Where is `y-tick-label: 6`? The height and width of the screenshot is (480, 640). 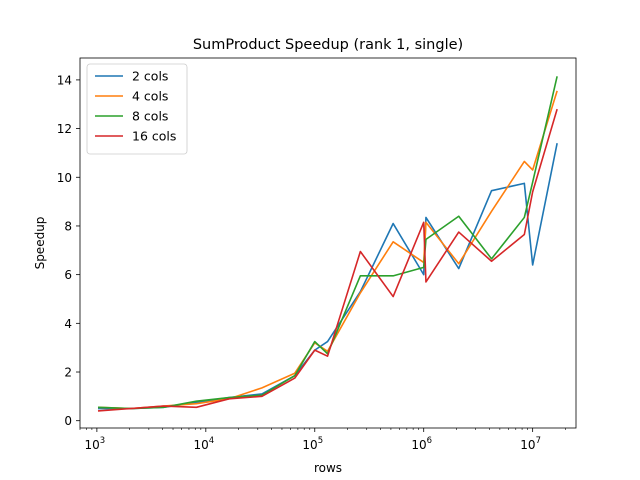
y-tick-label: 6 is located at coordinates (68, 275).